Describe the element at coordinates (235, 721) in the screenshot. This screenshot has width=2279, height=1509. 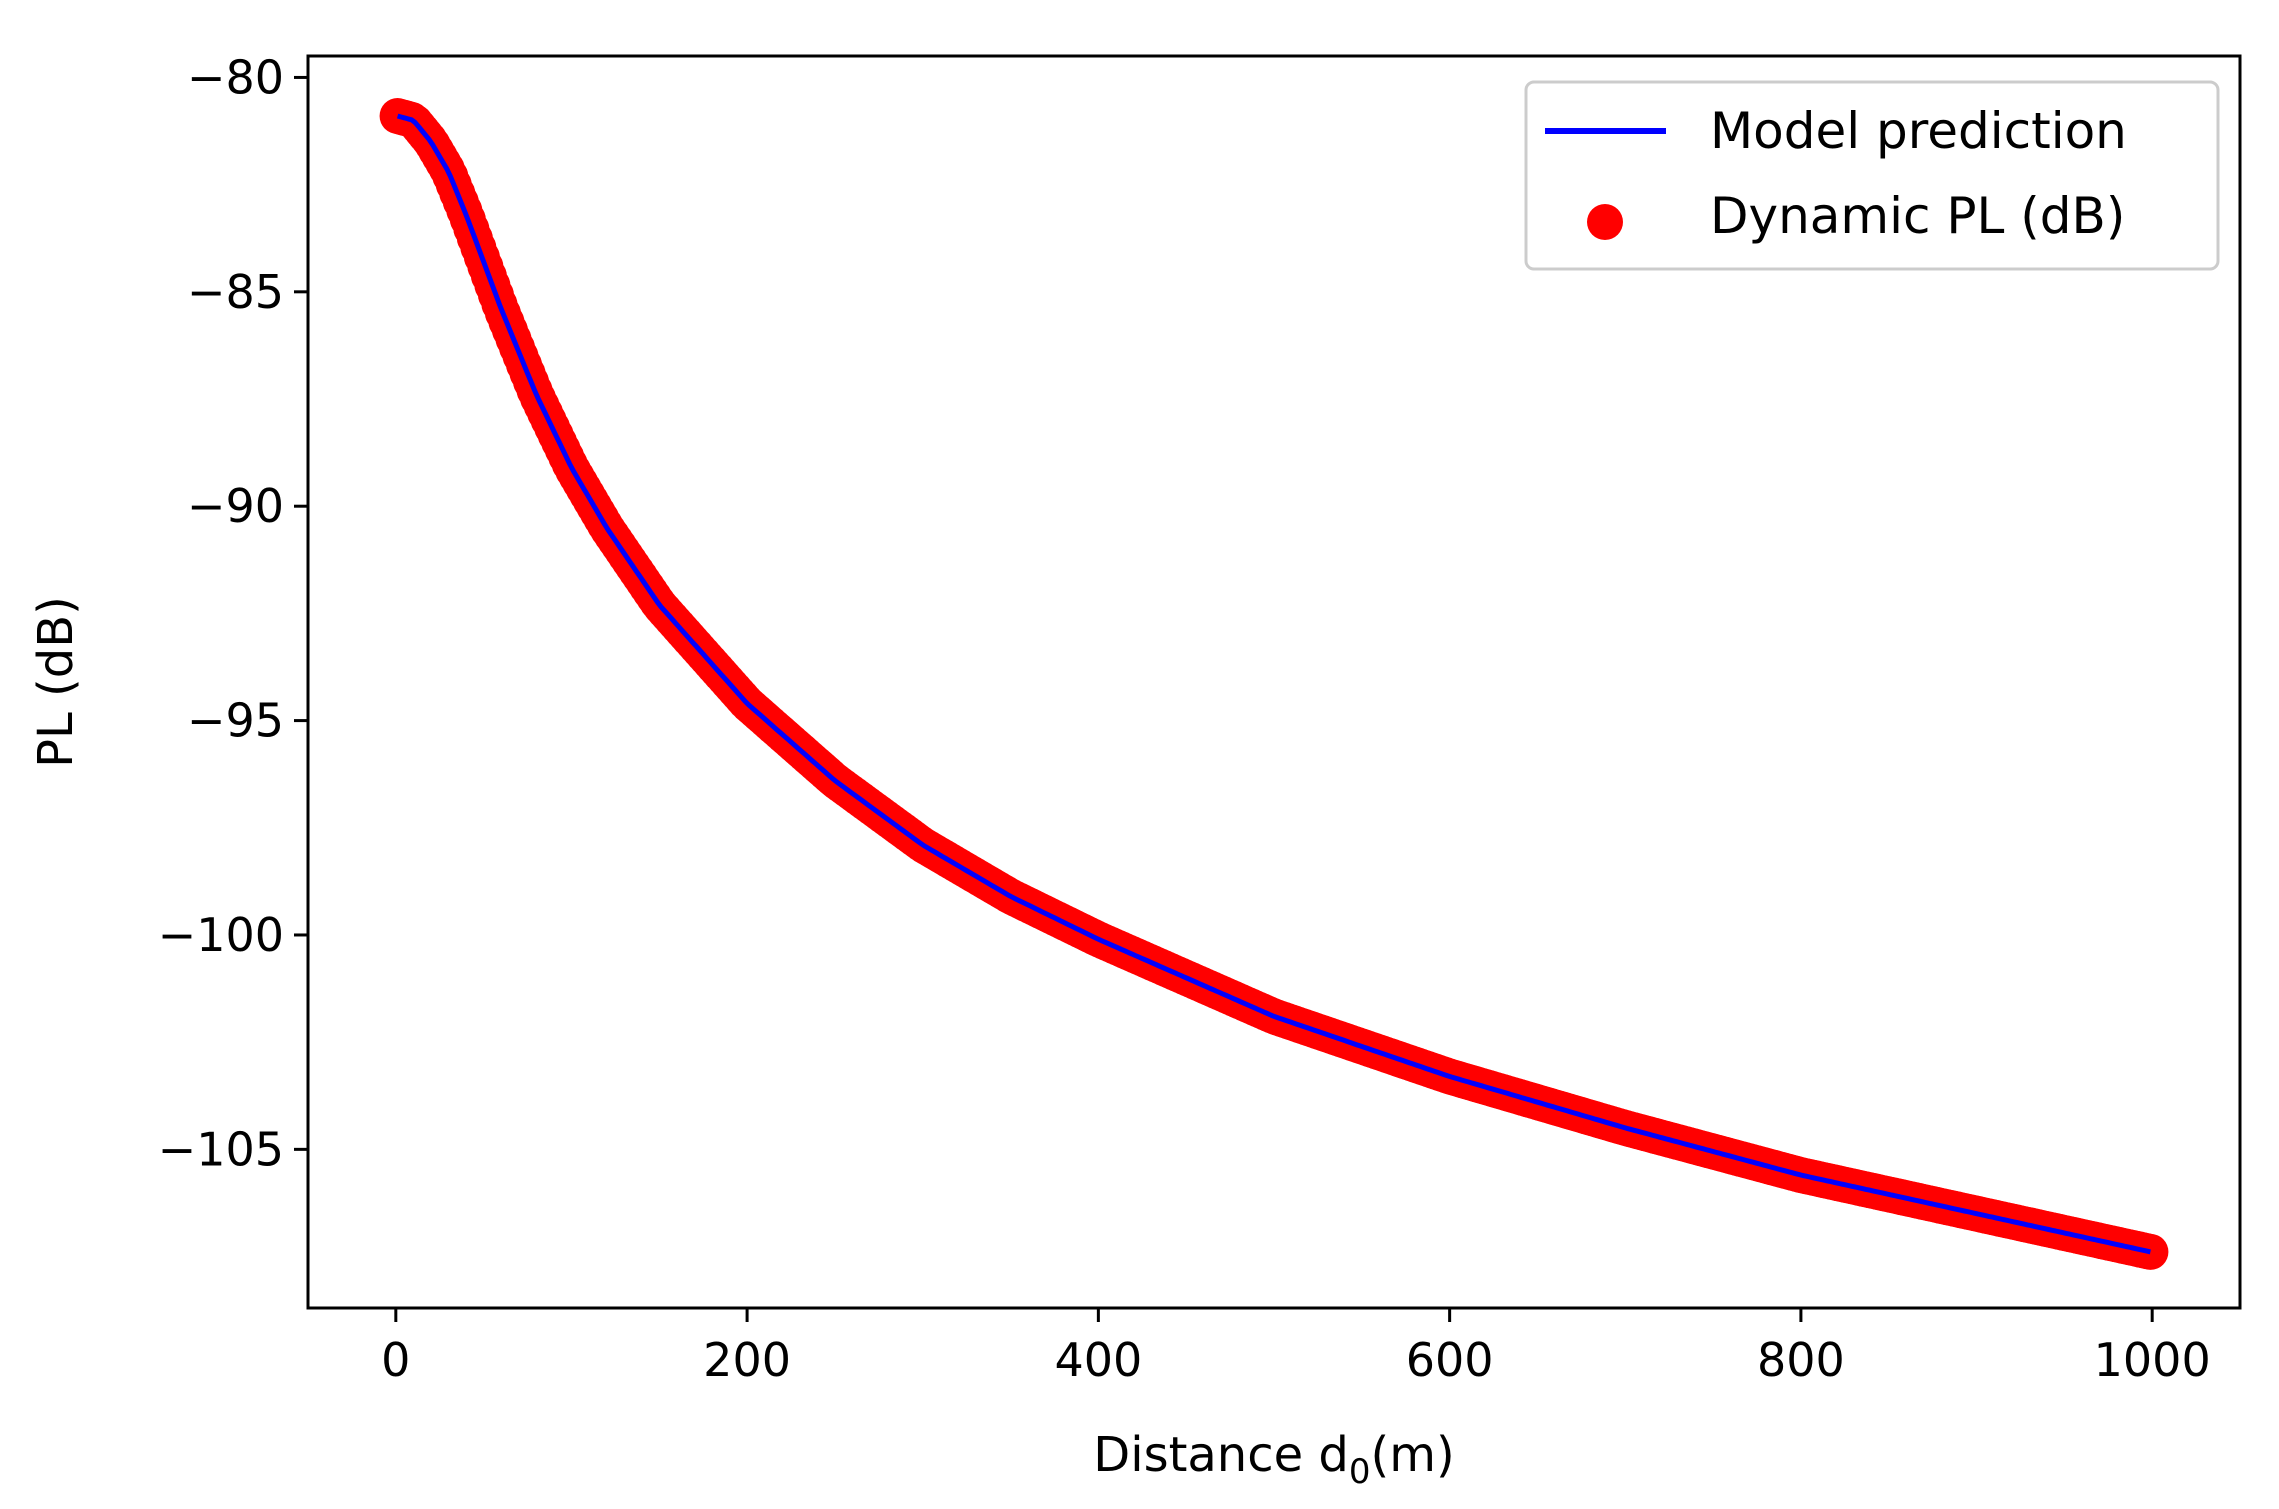
I see `y-tick-label: −95` at that location.